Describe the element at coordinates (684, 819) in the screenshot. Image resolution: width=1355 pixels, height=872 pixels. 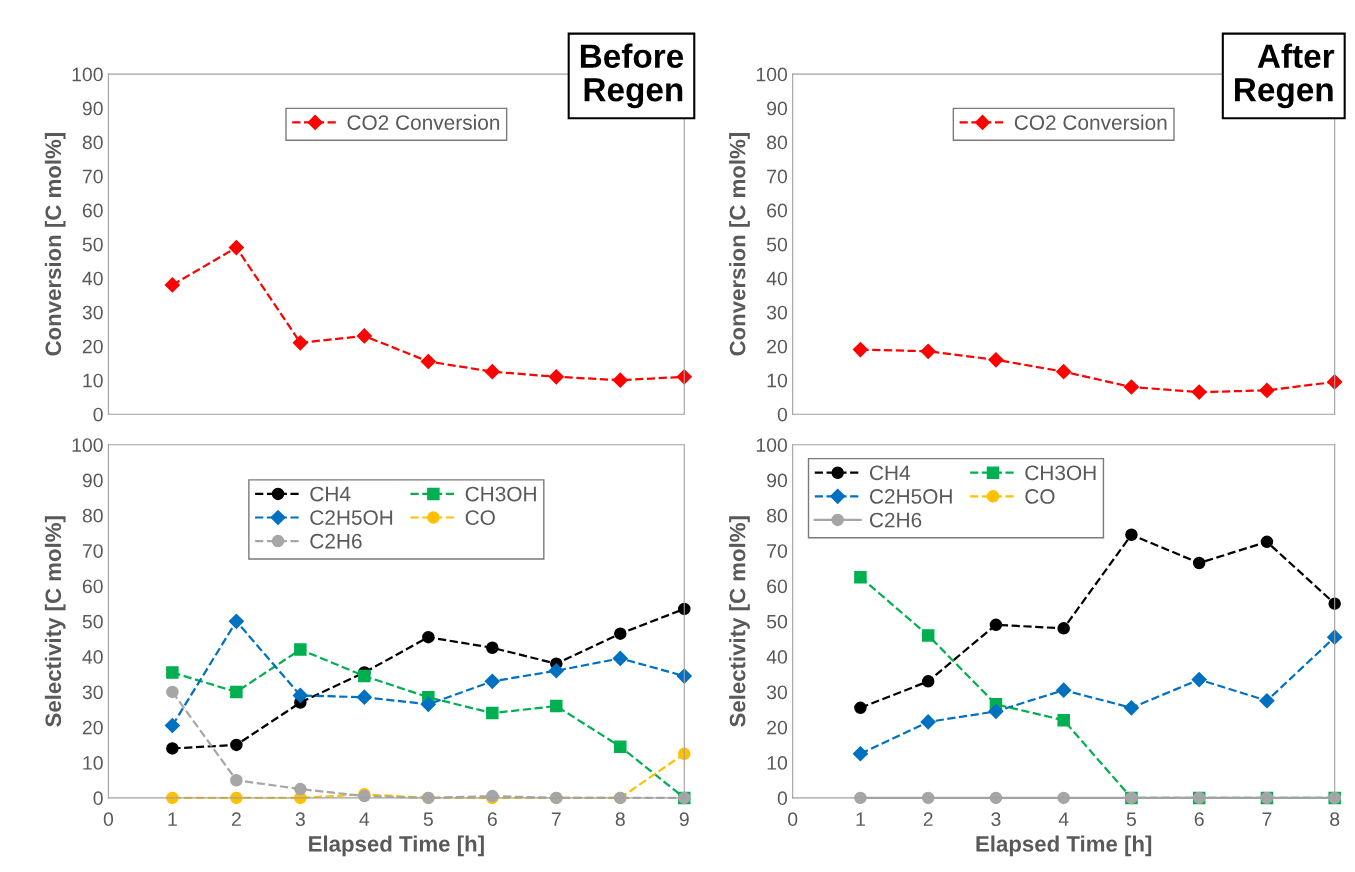
I see `x-tick-label: 9` at that location.